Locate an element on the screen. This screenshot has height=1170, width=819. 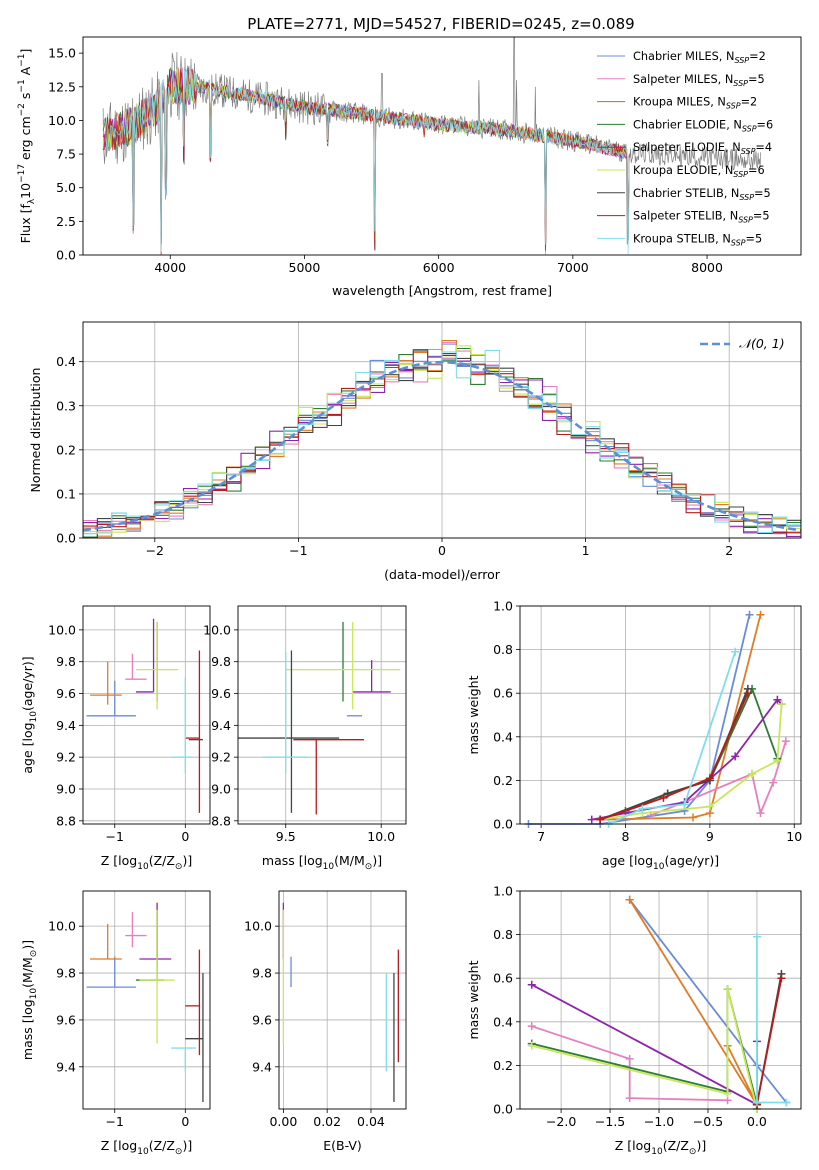
x-tick-label: 0.00 is located at coordinates (283, 1121).